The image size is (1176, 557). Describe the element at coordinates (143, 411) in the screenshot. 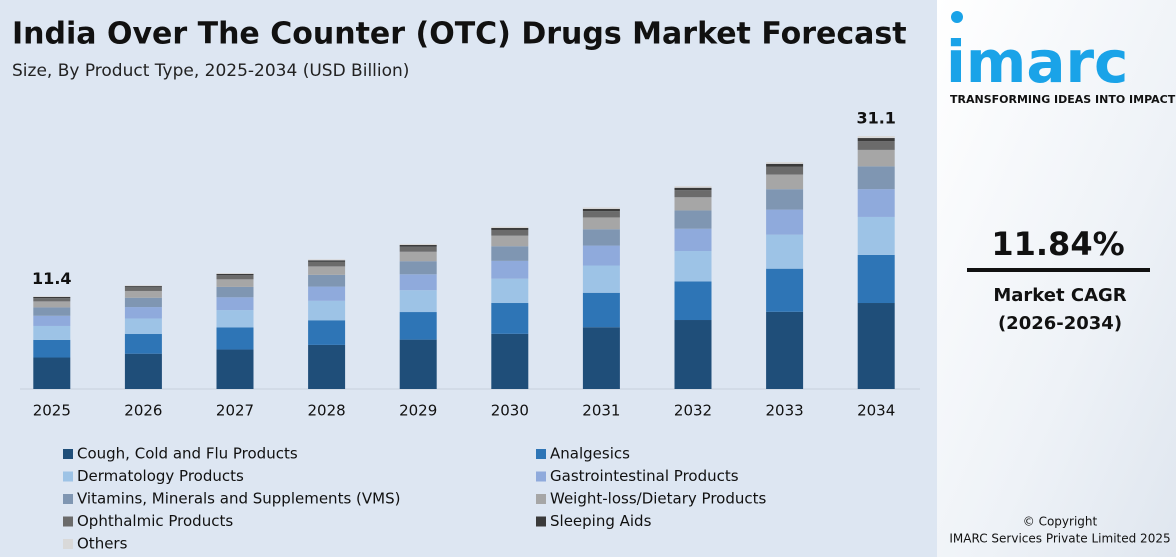

I see `x-tick-label: 2026` at that location.